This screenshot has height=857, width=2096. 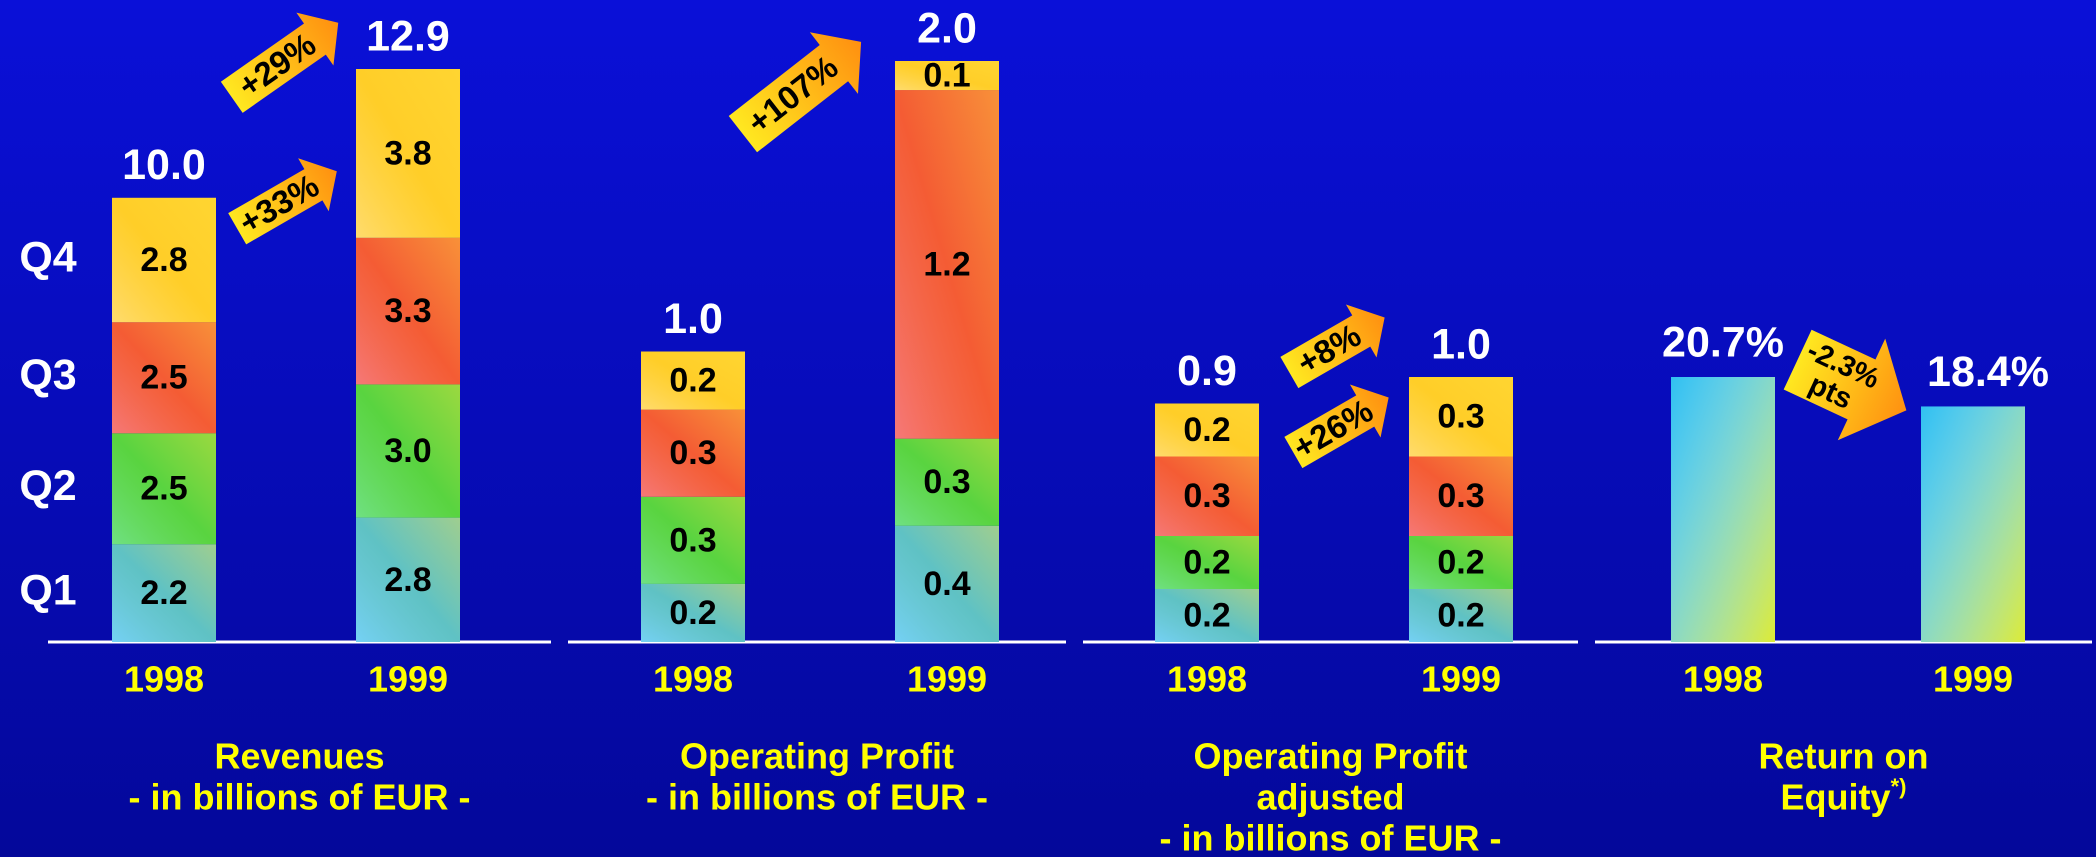 What do you see at coordinates (1207, 371) in the screenshot?
I see `total-label: 0.9` at bounding box center [1207, 371].